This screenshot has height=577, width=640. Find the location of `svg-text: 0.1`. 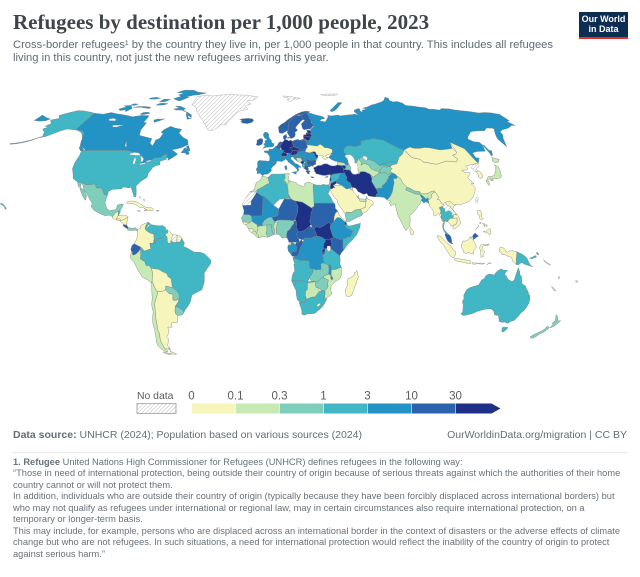

svg-text: 0.1 is located at coordinates (236, 397).